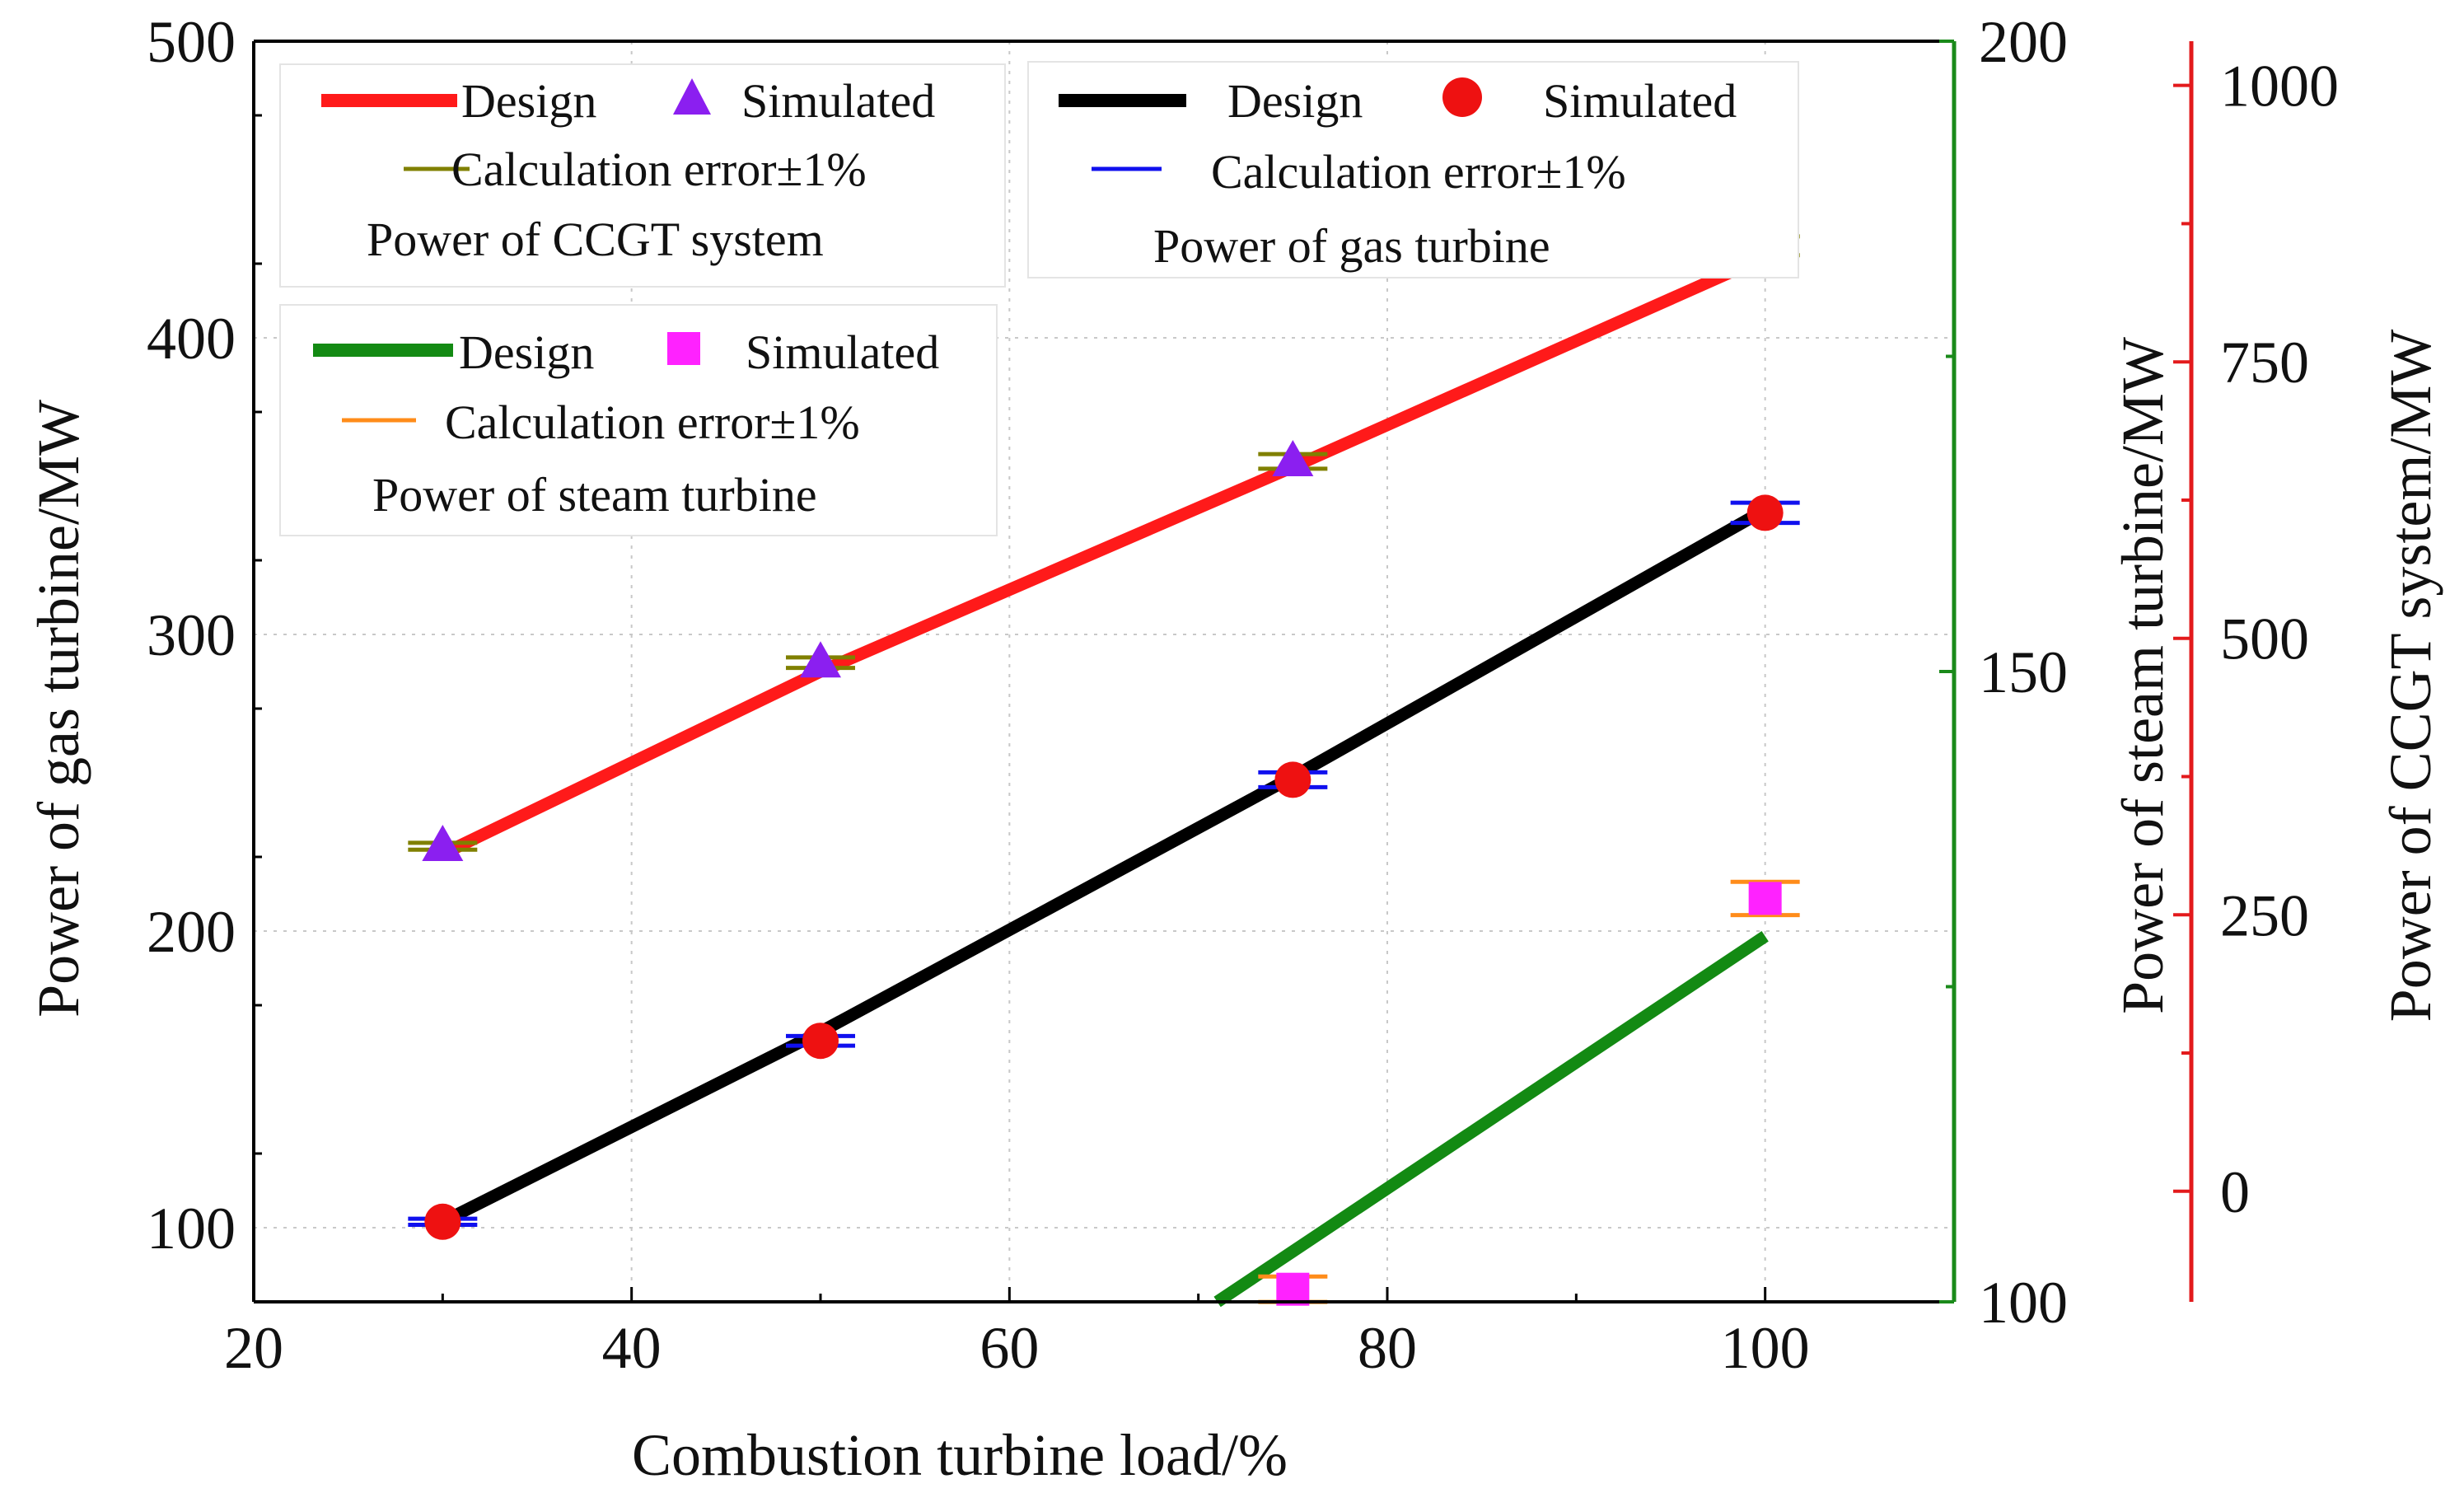  What do you see at coordinates (253, 1348) in the screenshot?
I see `x-tick-label: 20` at bounding box center [253, 1348].